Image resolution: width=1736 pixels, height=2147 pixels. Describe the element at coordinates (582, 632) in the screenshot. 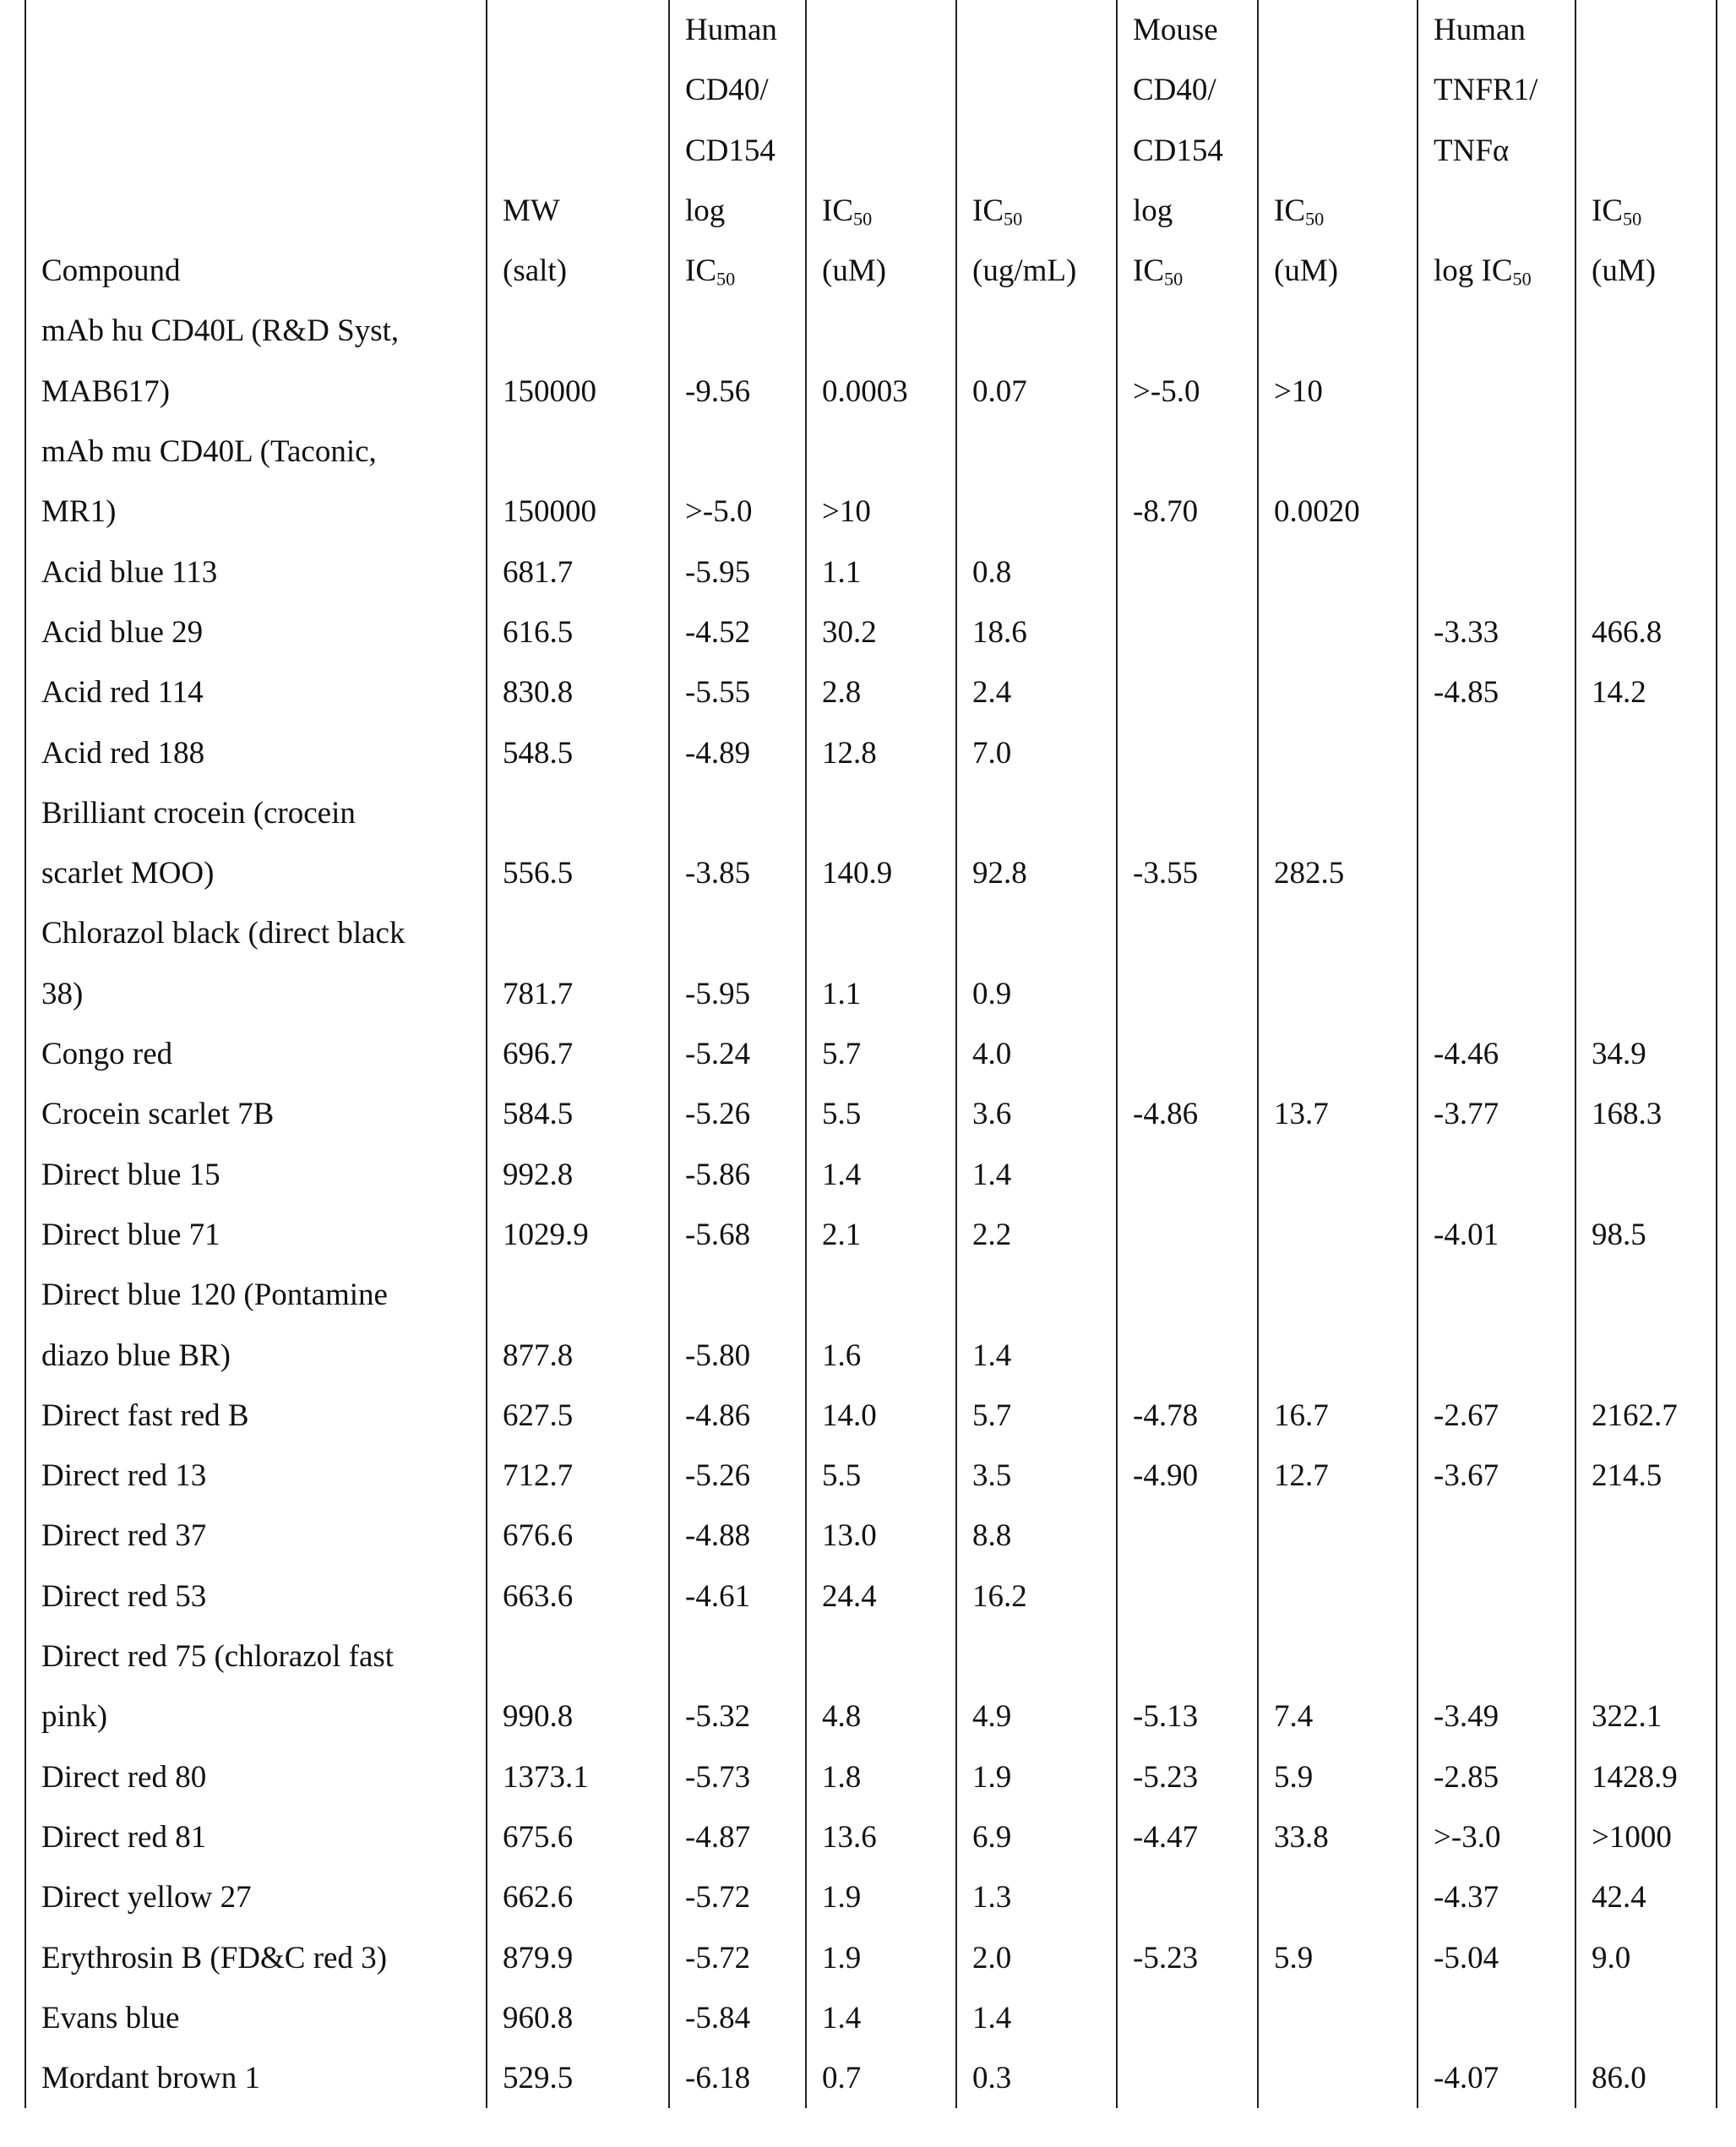

I see `value-text: 616.5` at that location.